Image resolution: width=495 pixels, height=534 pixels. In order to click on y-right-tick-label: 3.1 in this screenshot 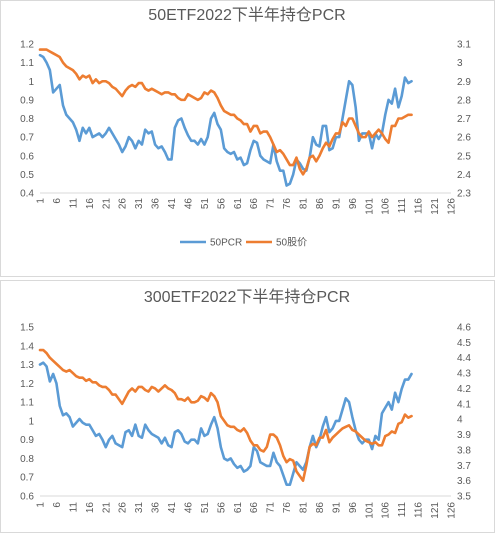, I will do `click(464, 45)`.